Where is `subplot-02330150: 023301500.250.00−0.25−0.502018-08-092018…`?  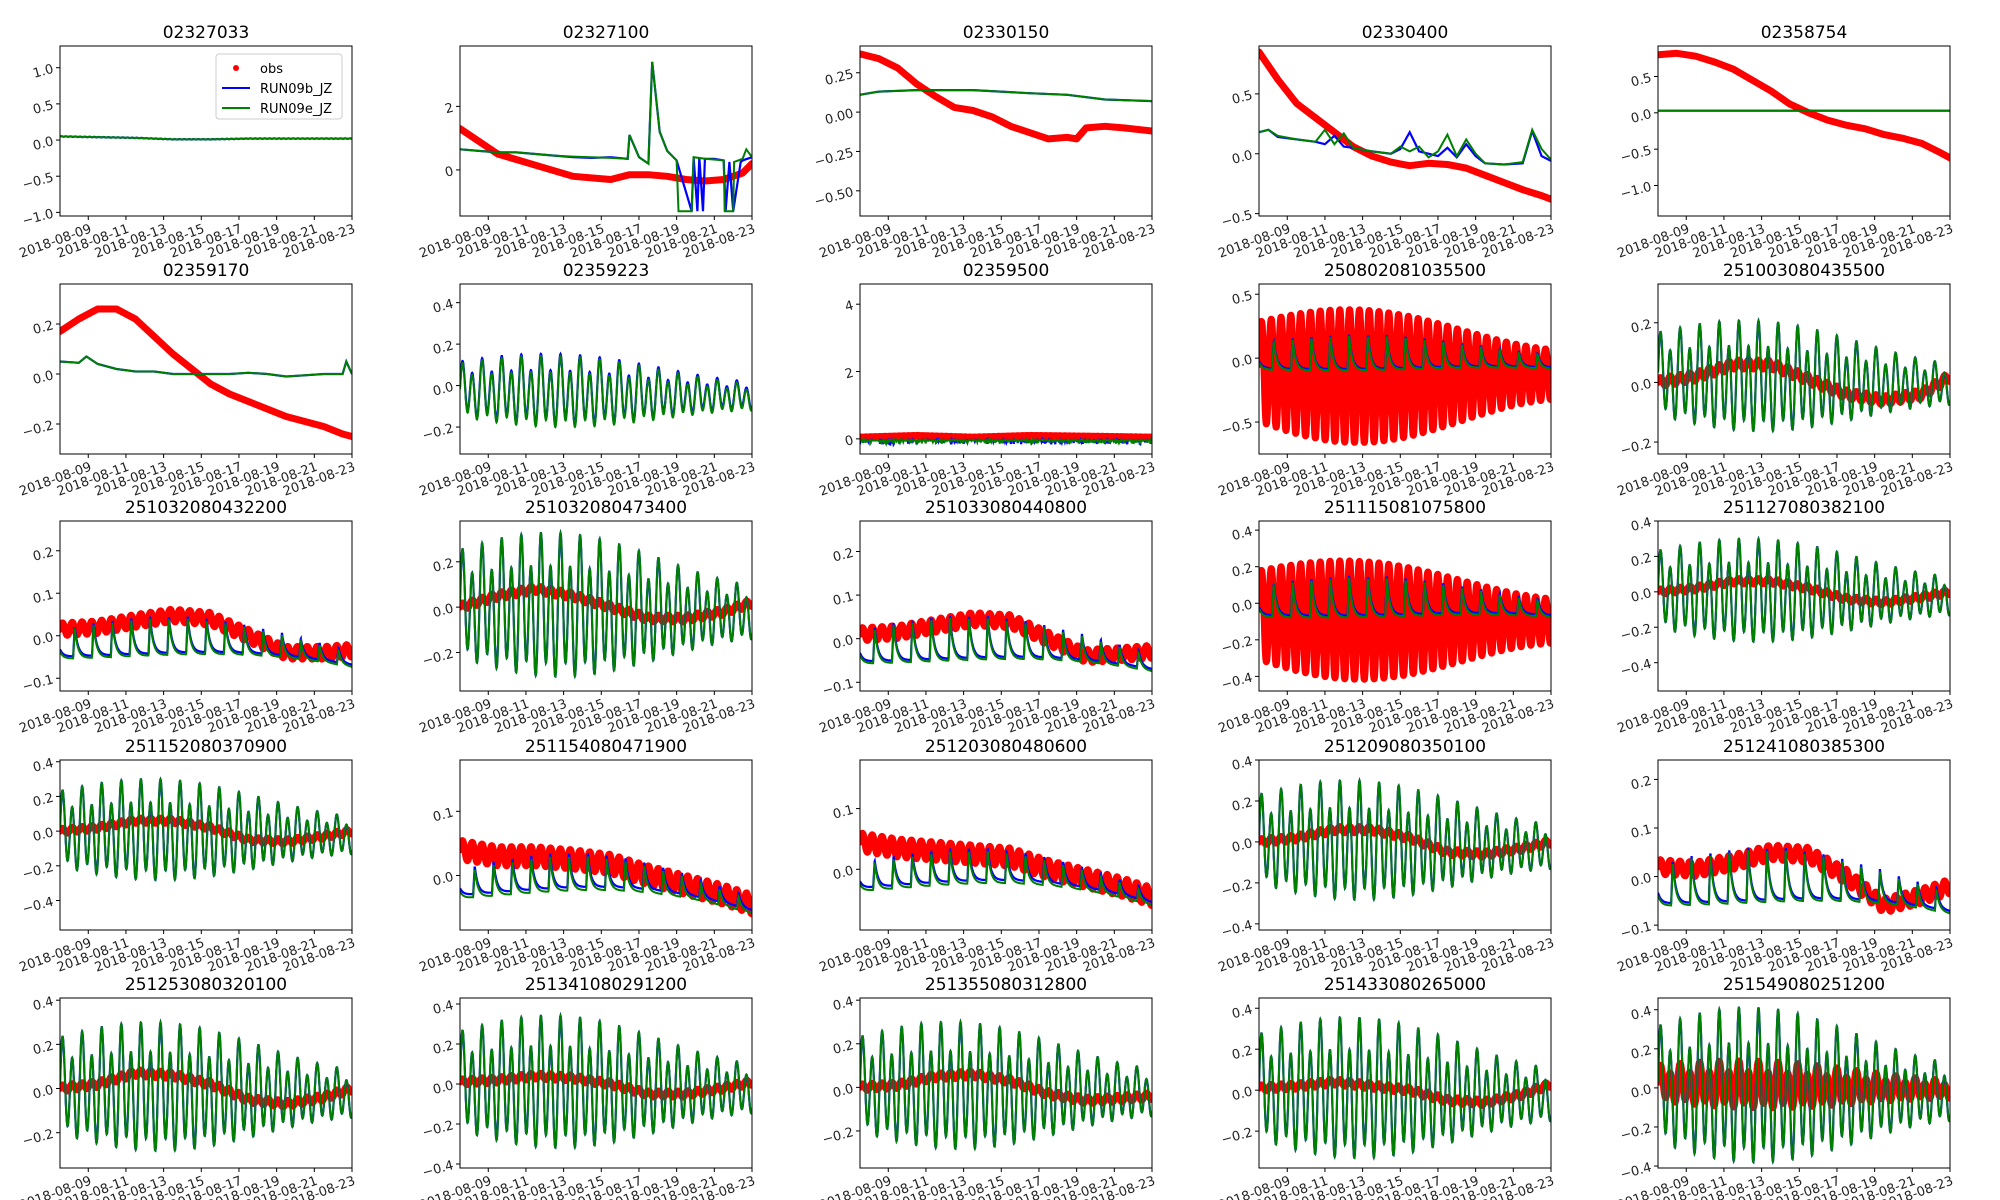
subplot-02330150: 023301500.250.00−0.25−0.502018-08-092018… is located at coordinates (985, 142).